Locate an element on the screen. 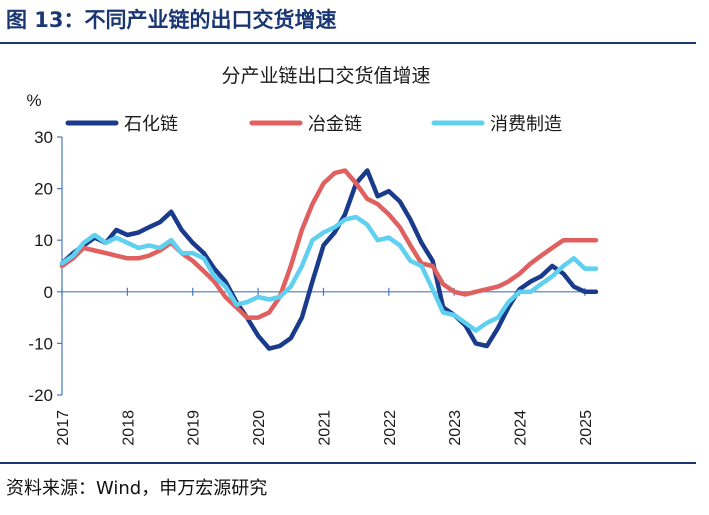 Image resolution: width=709 pixels, height=515 pixels. y-tick-label: -10 is located at coordinates (40, 343).